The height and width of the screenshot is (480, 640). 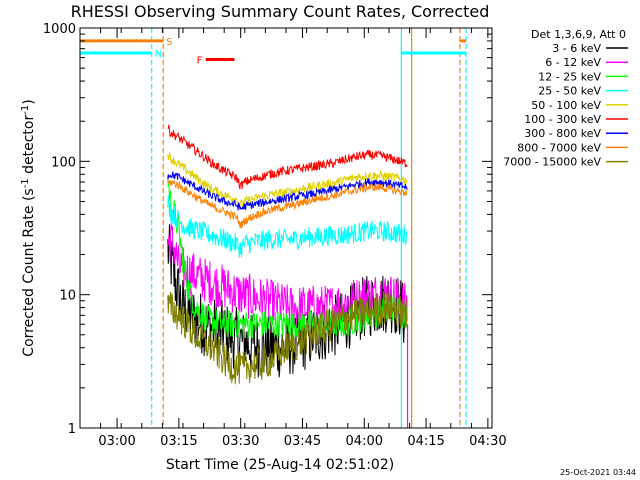 What do you see at coordinates (566, 105) in the screenshot?
I see `legend-entry-label: 50 - 100 keV` at bounding box center [566, 105].